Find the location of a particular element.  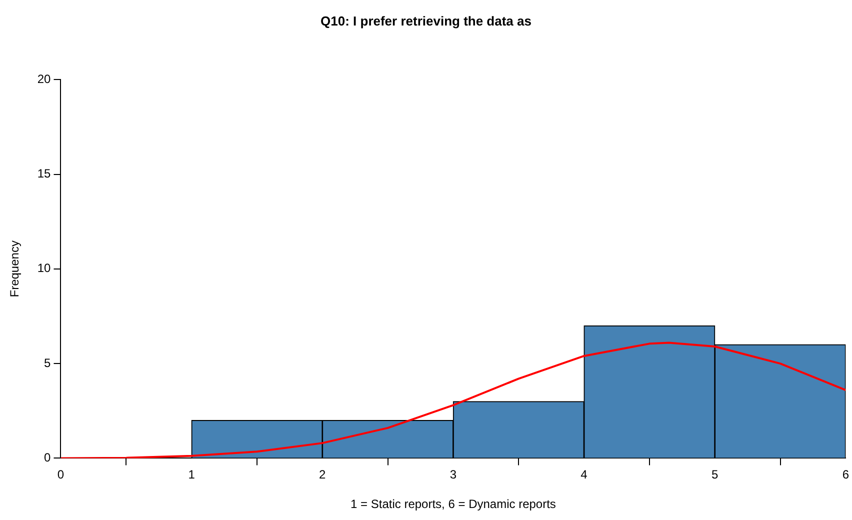

x-tick-label: 1 is located at coordinates (192, 475).